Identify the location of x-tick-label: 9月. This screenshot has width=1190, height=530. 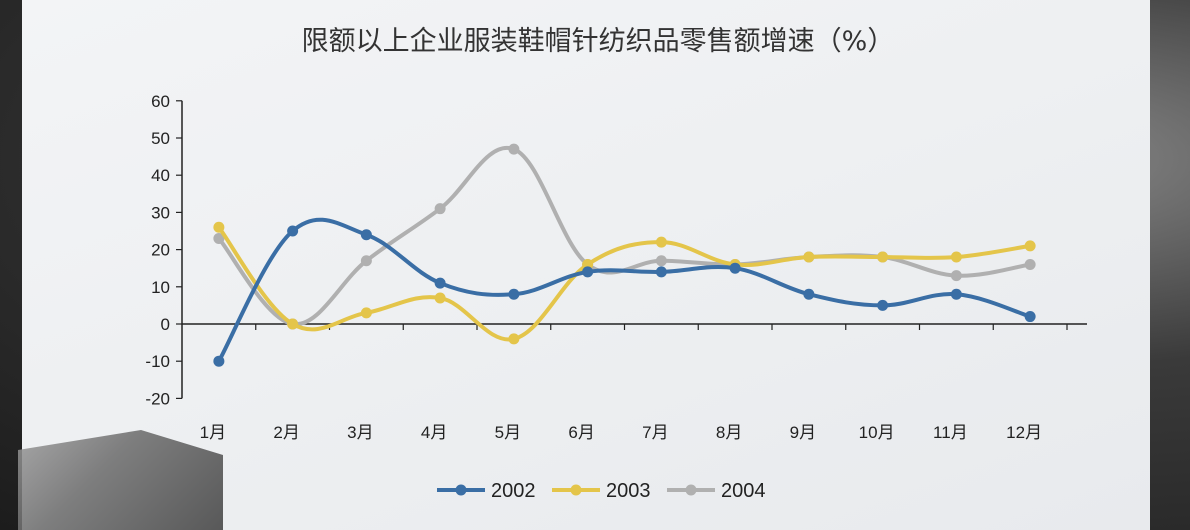
(803, 432).